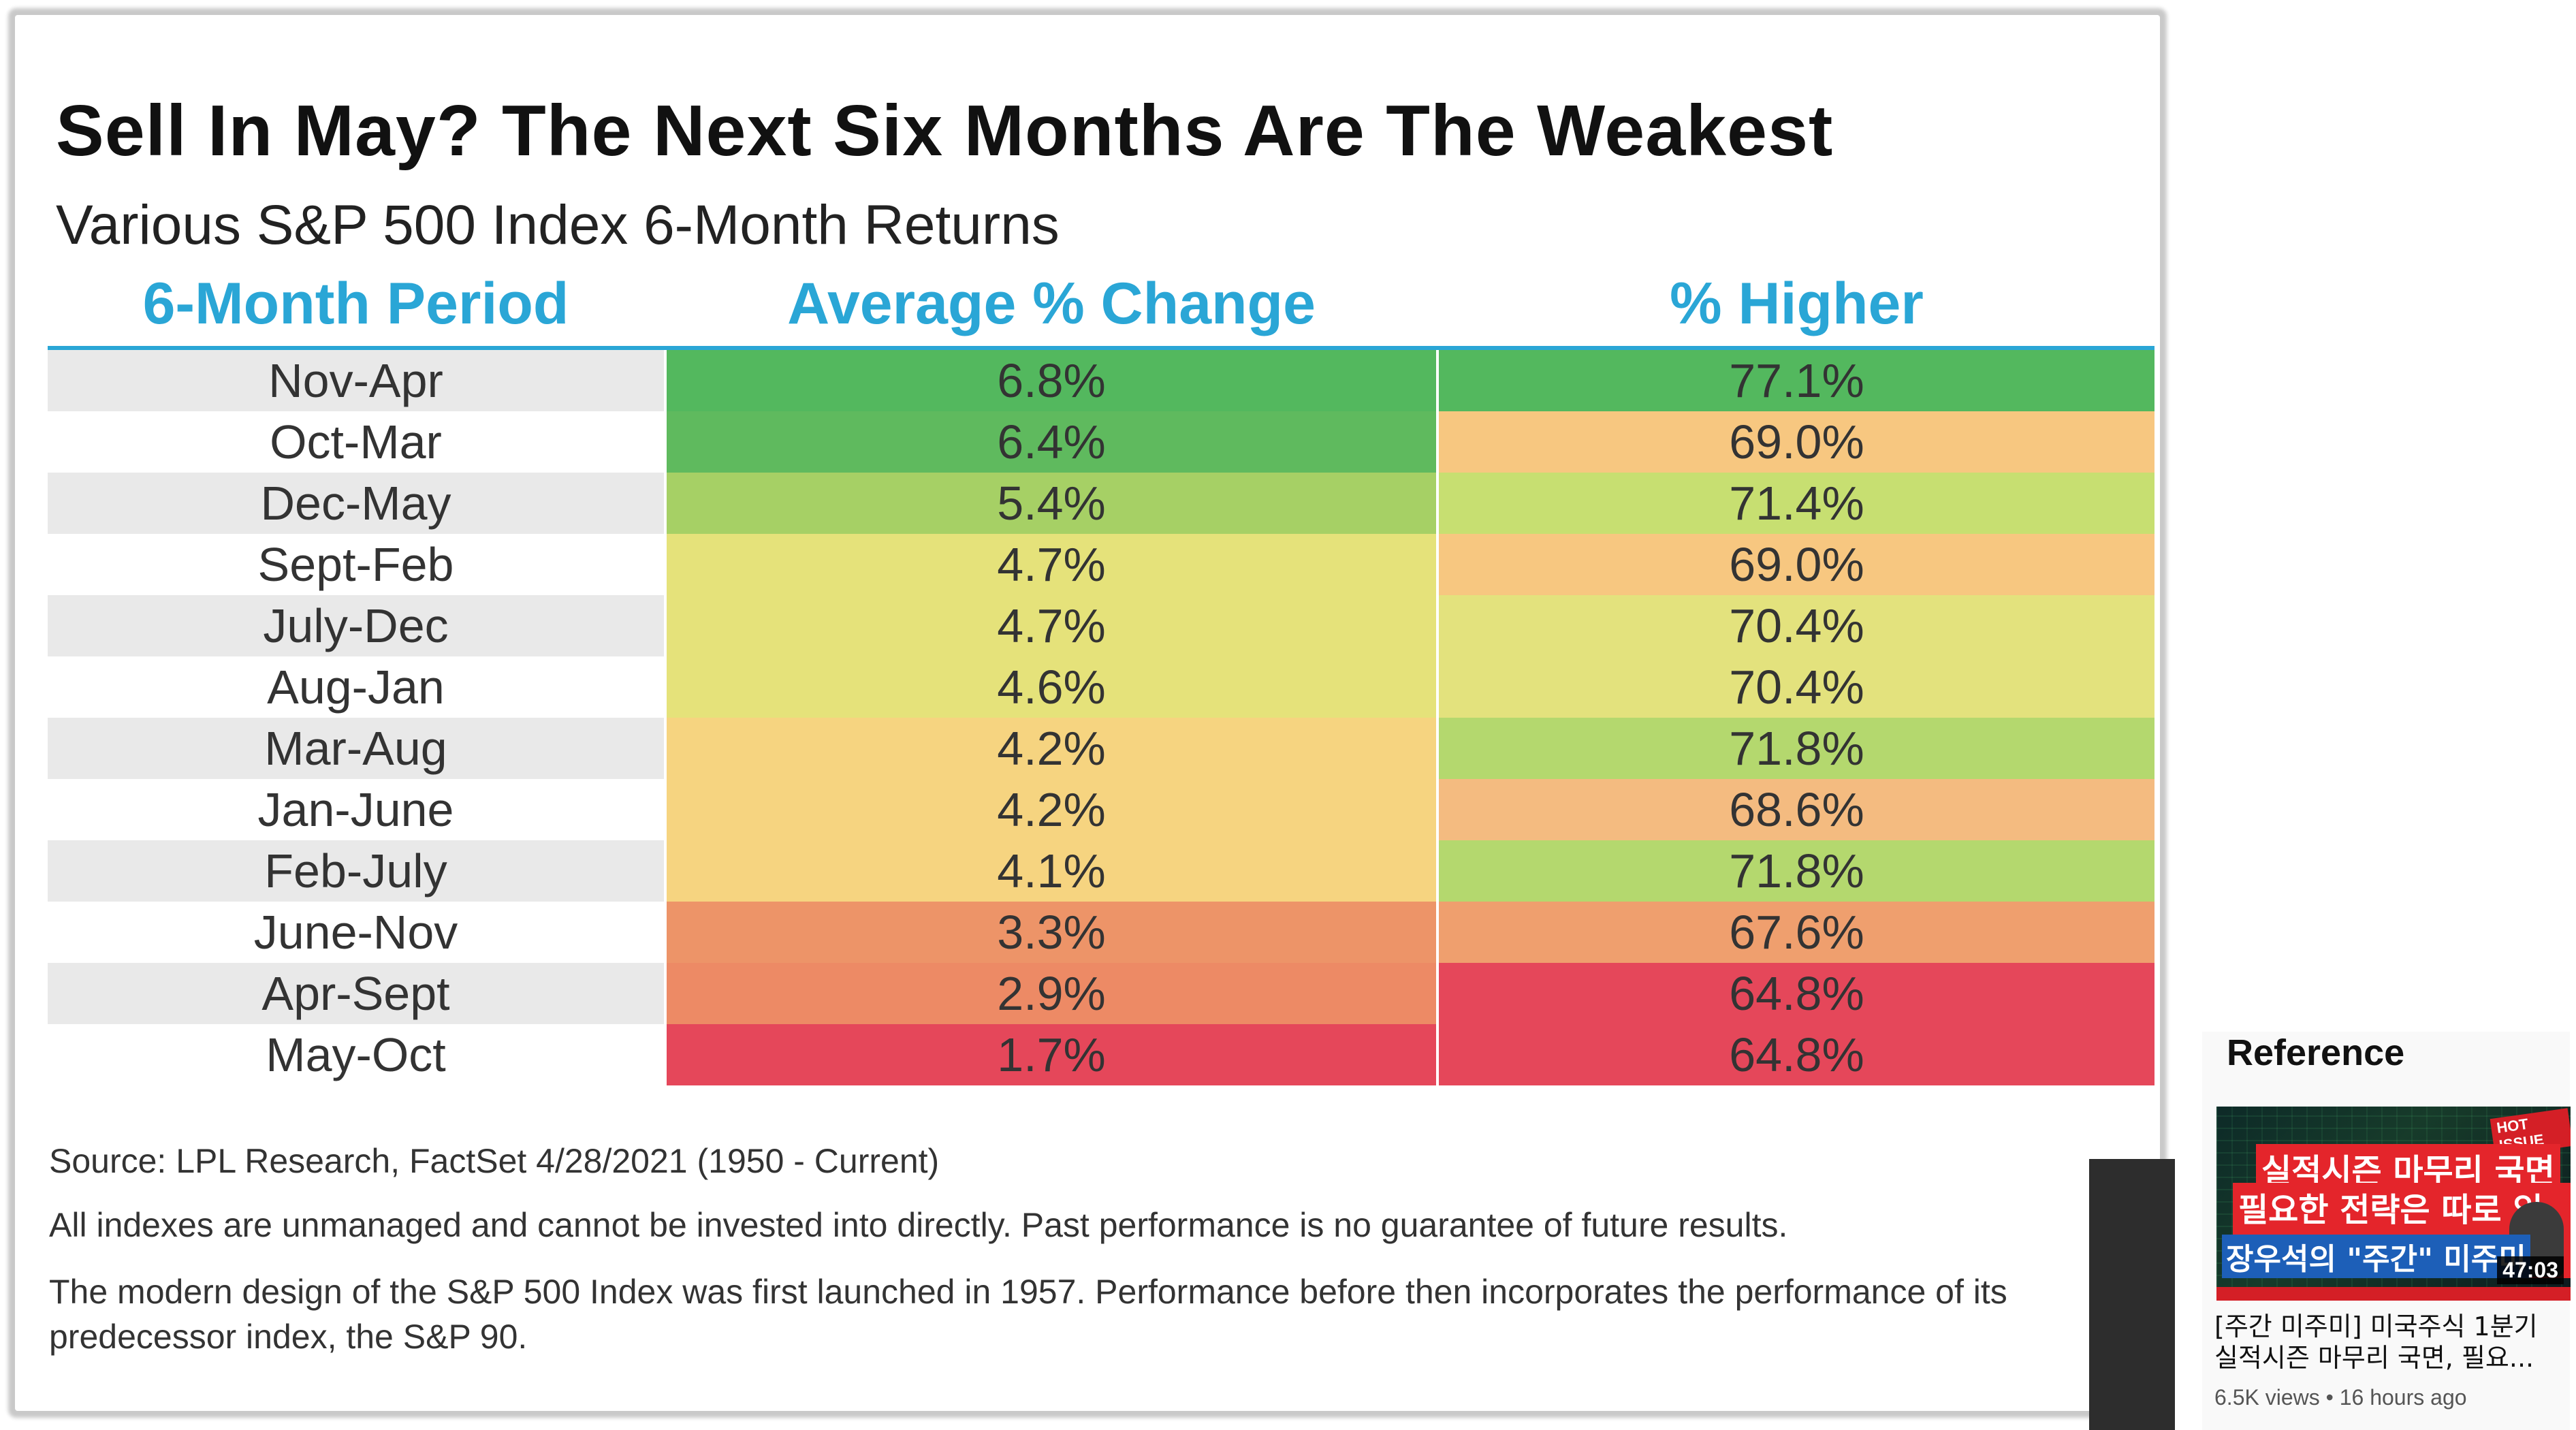 Image resolution: width=2576 pixels, height=1430 pixels. What do you see at coordinates (2340, 1398) in the screenshot?
I see `reference-video-meta: 6.5K views • 16 hours ago` at bounding box center [2340, 1398].